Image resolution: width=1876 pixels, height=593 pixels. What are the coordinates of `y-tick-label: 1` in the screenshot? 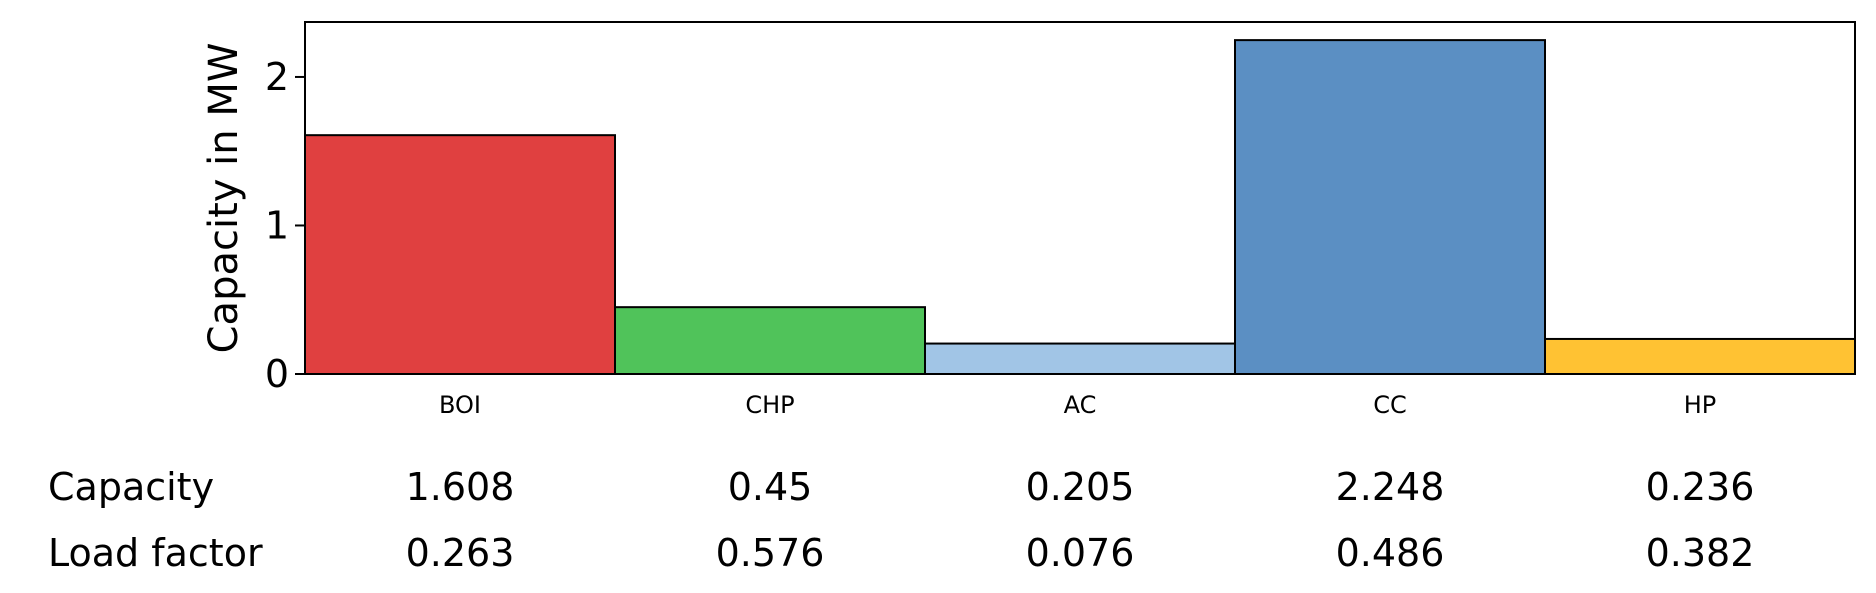 It's located at (277, 225).